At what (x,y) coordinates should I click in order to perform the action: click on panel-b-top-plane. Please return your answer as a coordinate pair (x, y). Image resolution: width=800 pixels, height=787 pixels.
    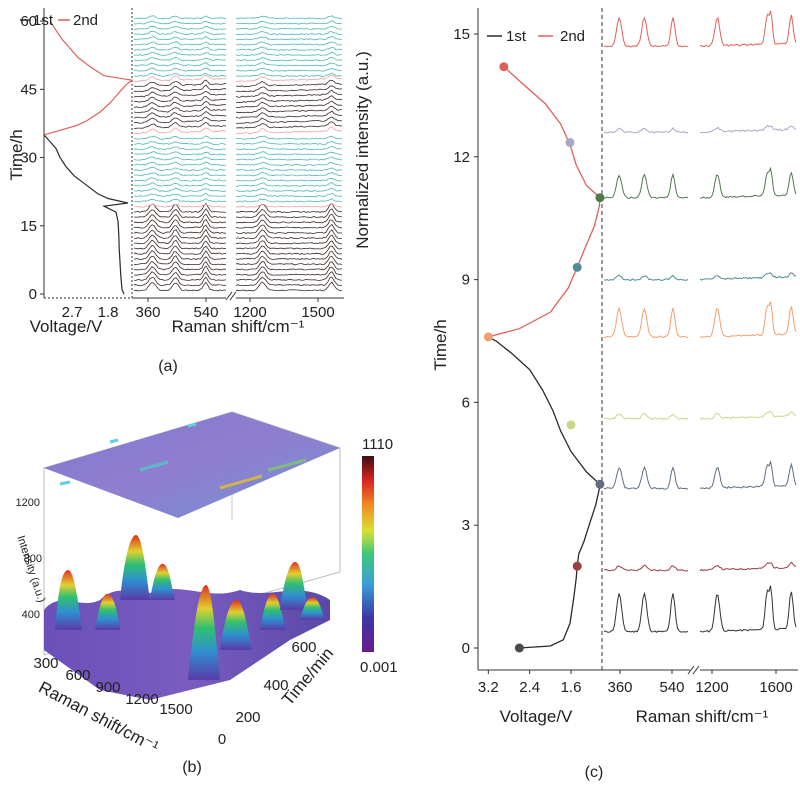
    Looking at the image, I should click on (192, 465).